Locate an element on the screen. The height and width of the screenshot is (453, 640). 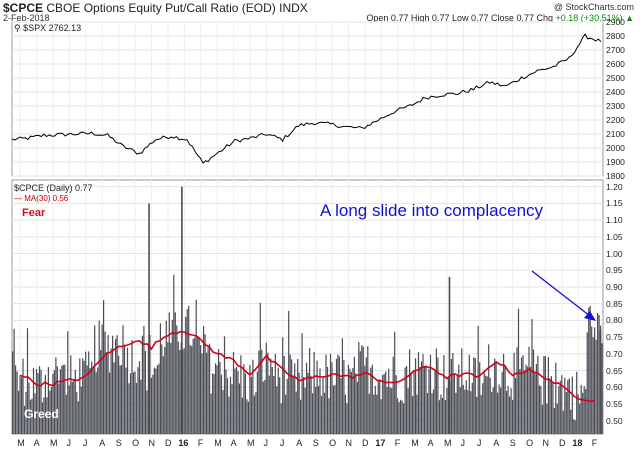
cpce-ytick: 0.60 is located at coordinates (614, 387).